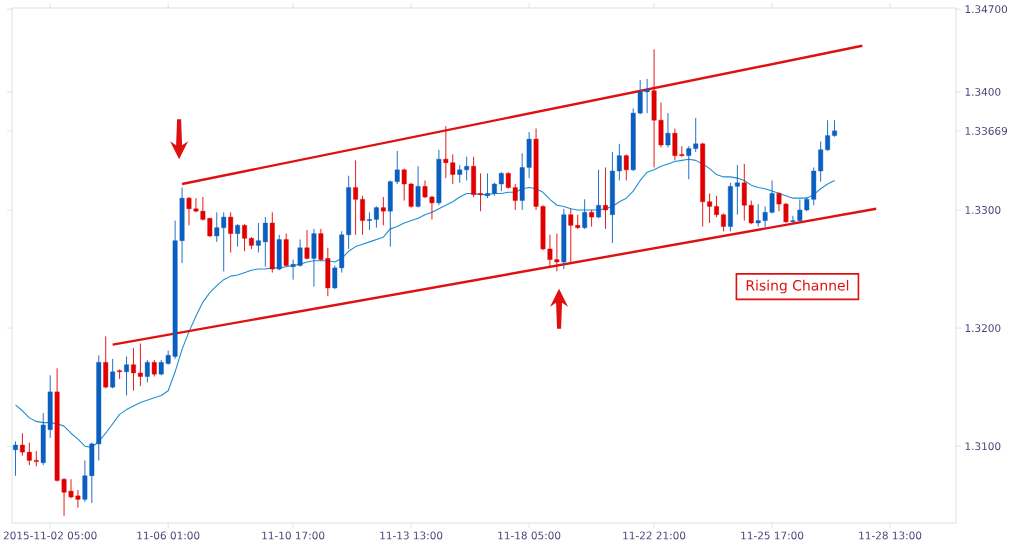 The width and height of the screenshot is (1024, 557). I want to click on x-tick-label: 11-22 21:00, so click(654, 535).